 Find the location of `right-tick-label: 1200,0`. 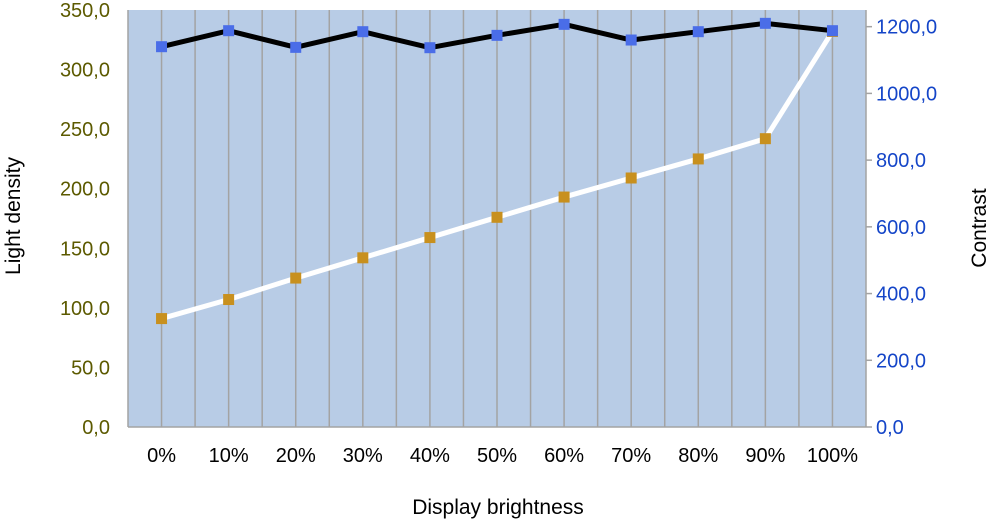

right-tick-label: 1200,0 is located at coordinates (906, 28).